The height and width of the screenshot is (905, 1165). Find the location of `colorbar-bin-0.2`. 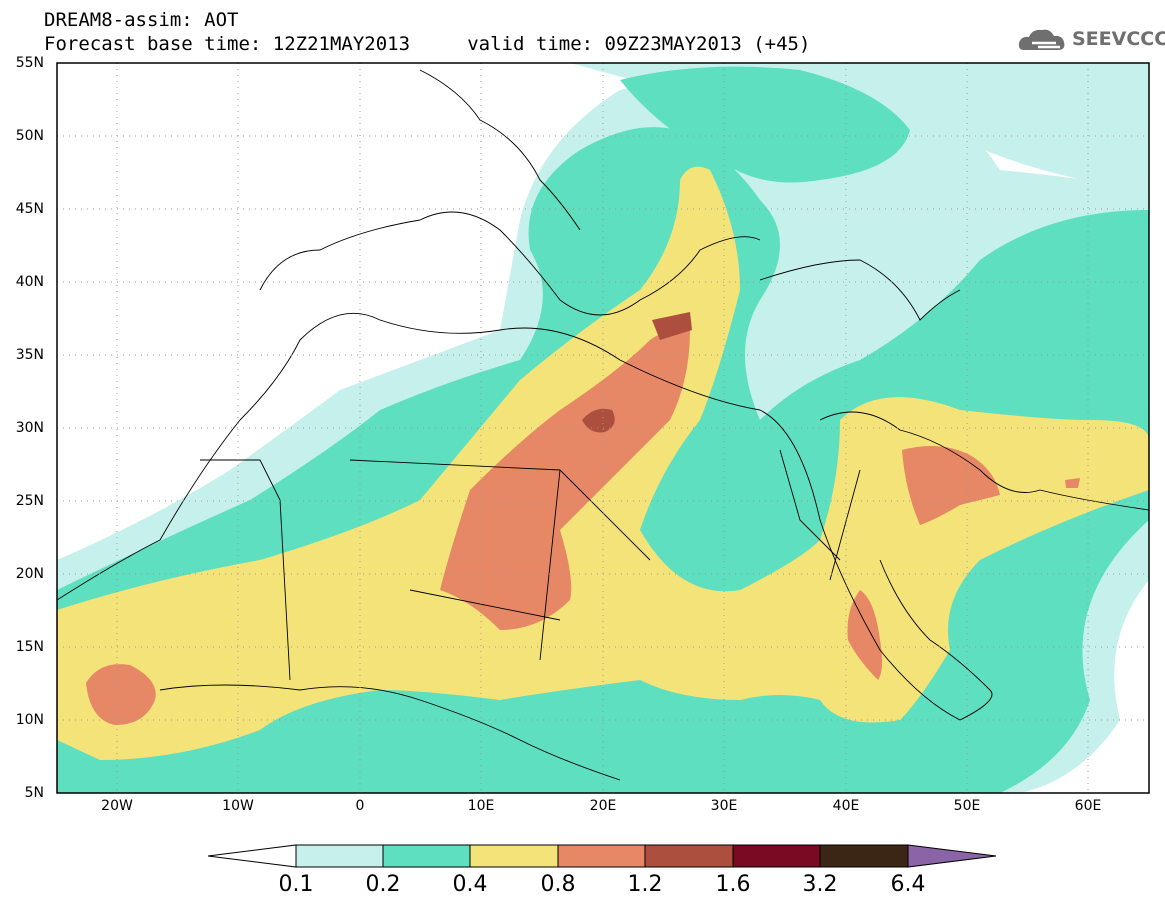

colorbar-bin-0.2 is located at coordinates (426, 856).